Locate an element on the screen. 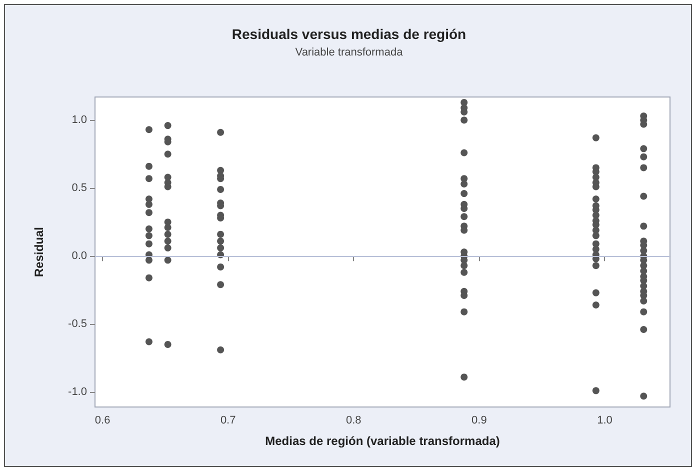  y-tick-label: -0.5 is located at coordinates (77, 324).